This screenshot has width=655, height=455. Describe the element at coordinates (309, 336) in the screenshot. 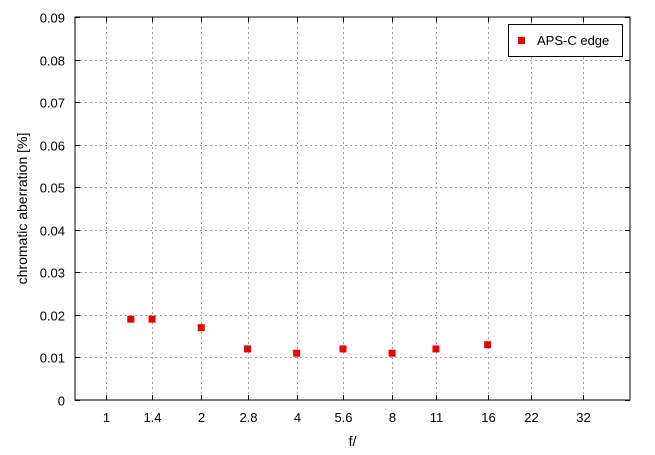

I see `data-points` at that location.